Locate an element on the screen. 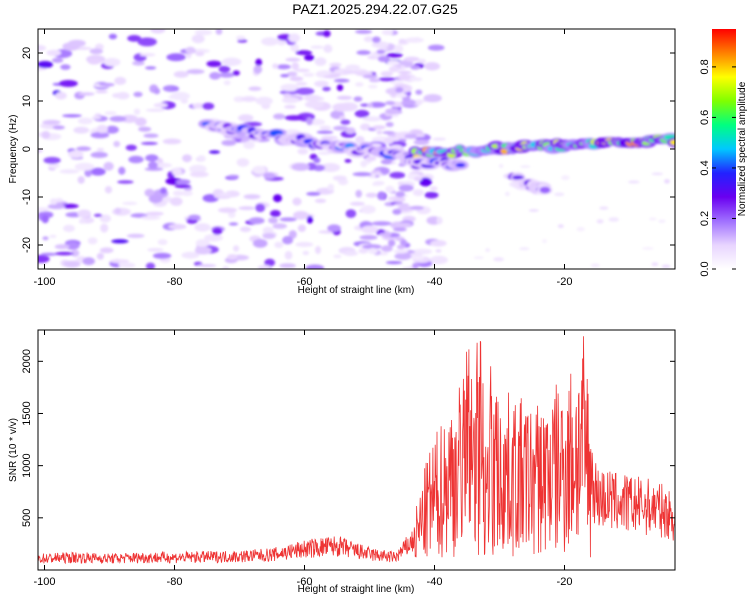  colorbar-label: Normalized spectral amplitude is located at coordinates (742, 148).